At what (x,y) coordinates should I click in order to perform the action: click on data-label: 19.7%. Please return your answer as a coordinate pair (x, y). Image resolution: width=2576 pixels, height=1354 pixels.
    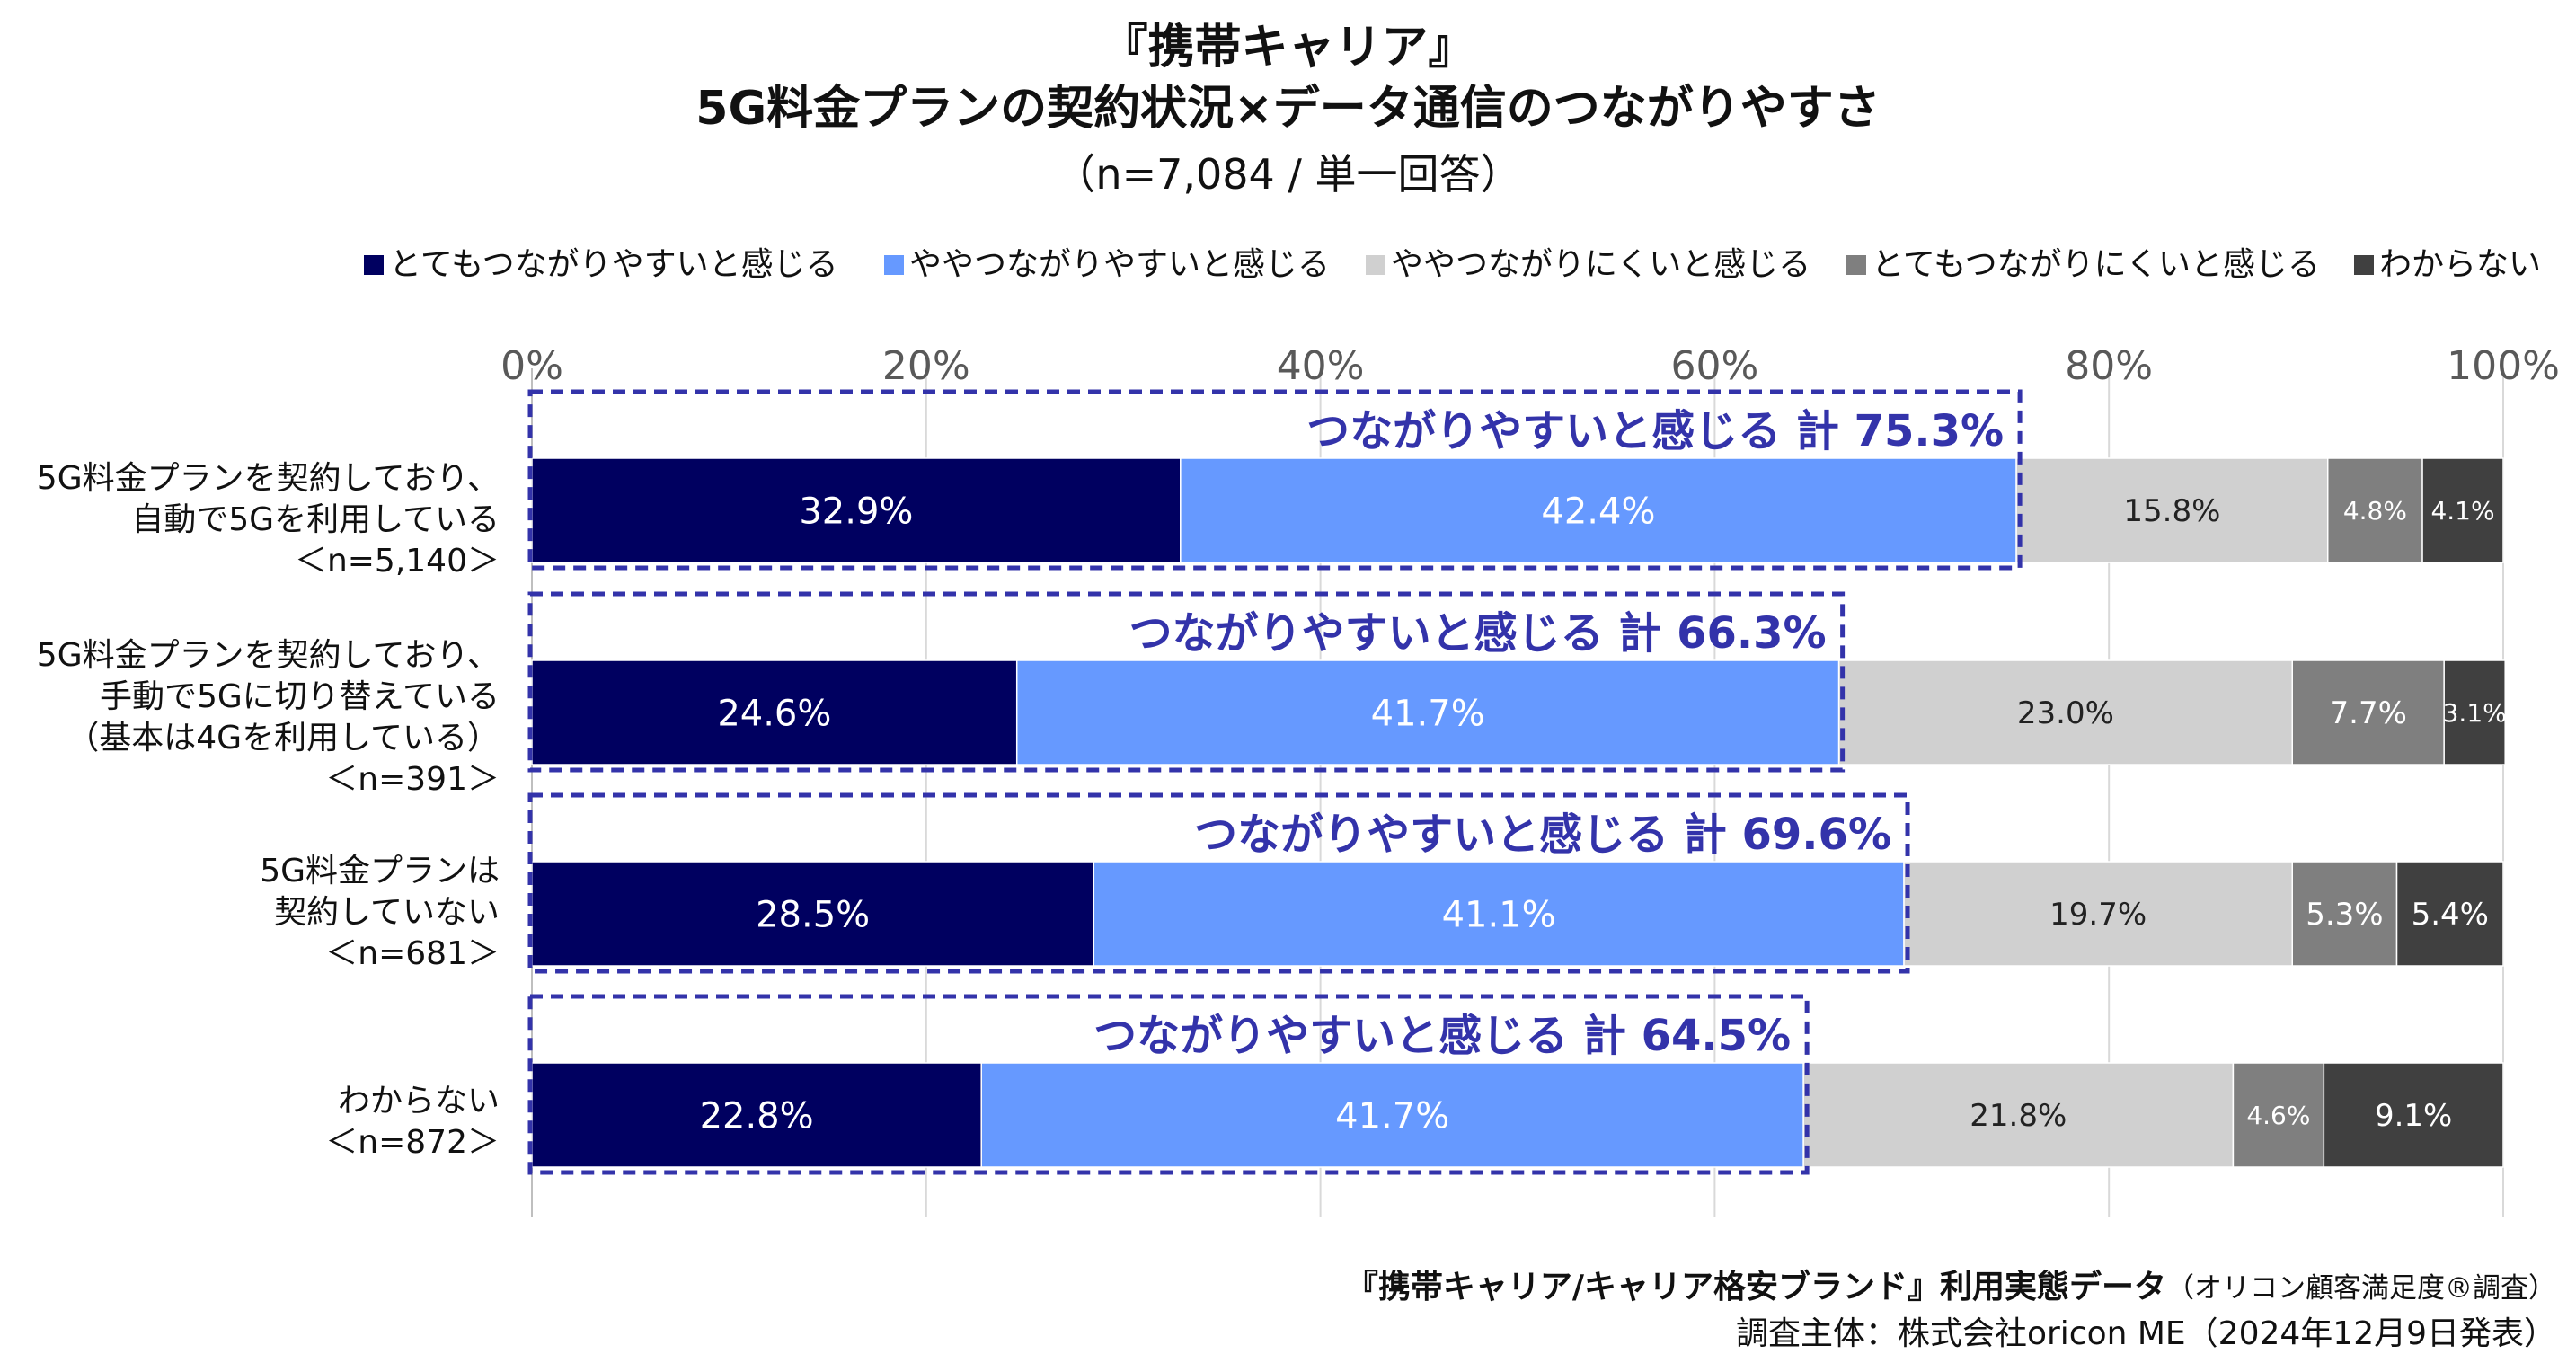
    Looking at the image, I should click on (2098, 915).